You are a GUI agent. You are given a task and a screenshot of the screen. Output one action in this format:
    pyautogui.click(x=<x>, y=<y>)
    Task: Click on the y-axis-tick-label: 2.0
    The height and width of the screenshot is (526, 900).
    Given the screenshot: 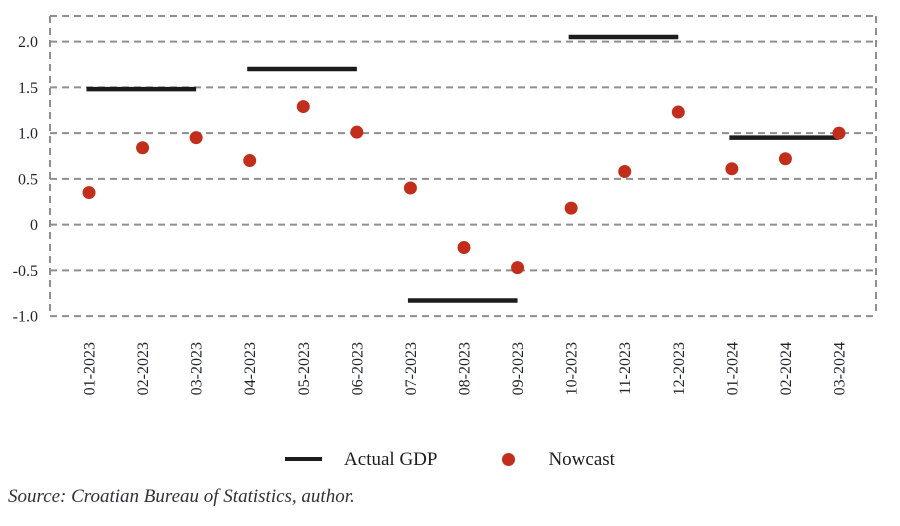 What is the action you would take?
    pyautogui.click(x=28, y=42)
    